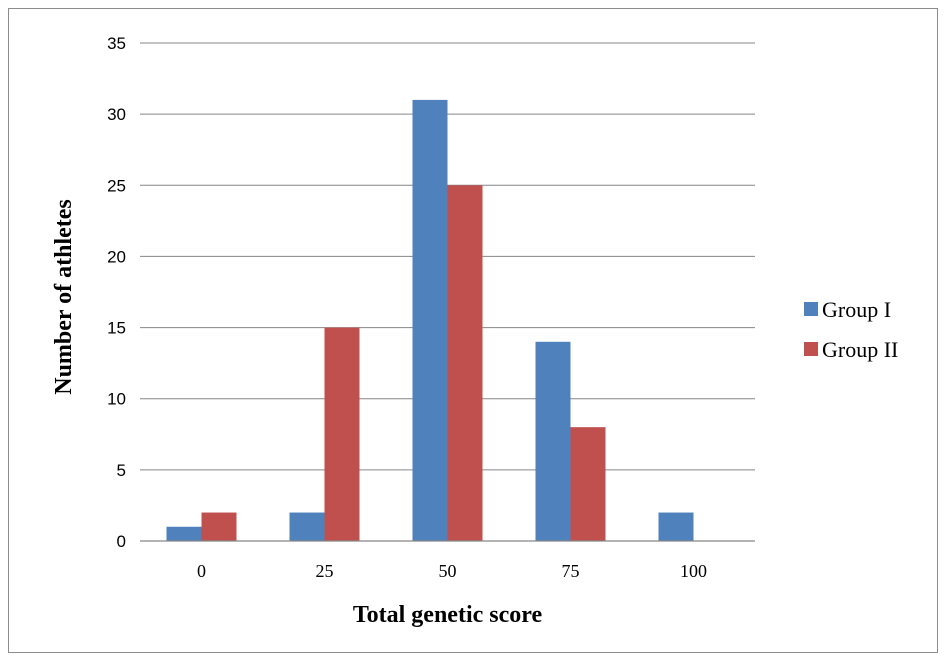  What do you see at coordinates (116, 43) in the screenshot?
I see `y-tick-label: 35` at bounding box center [116, 43].